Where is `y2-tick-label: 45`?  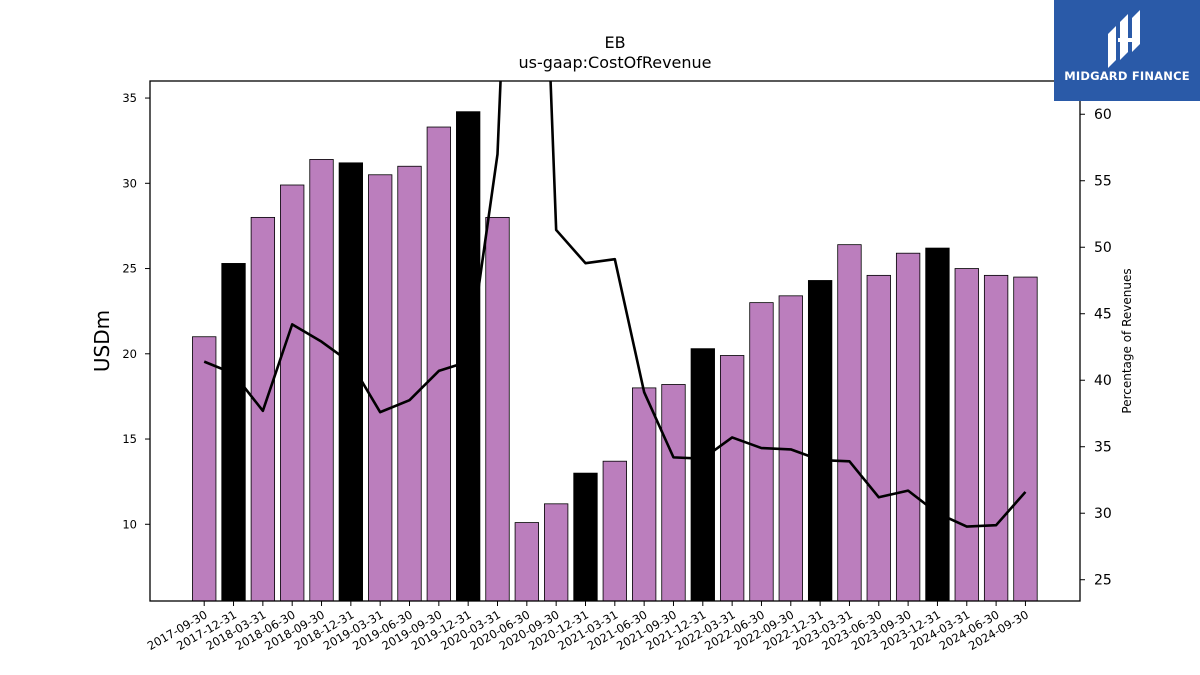
y2-tick-label: 45 is located at coordinates (1103, 315).